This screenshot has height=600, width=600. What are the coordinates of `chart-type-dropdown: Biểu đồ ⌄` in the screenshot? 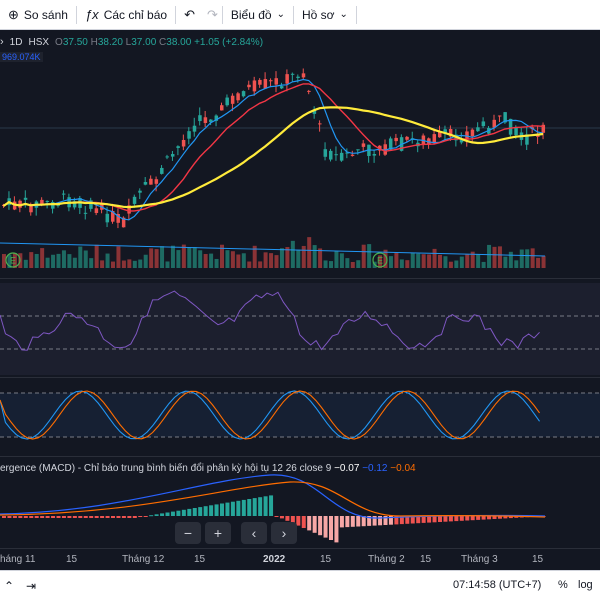 It's located at (258, 15).